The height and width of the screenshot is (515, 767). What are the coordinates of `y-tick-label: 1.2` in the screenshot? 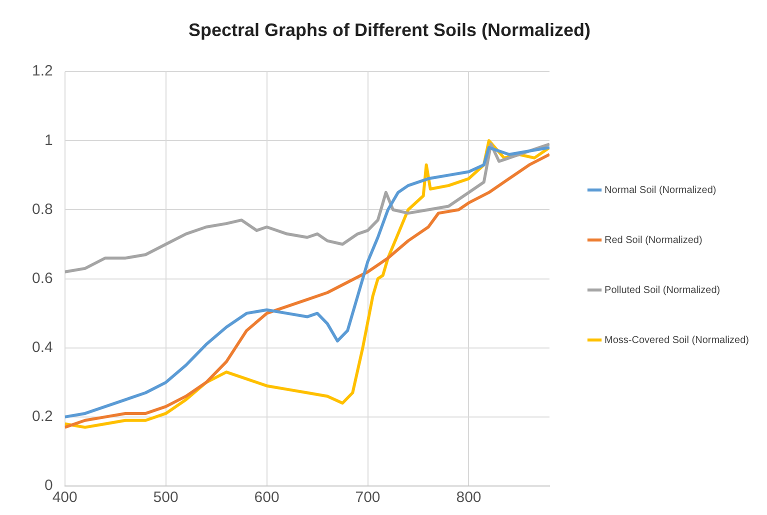 It's located at (42, 71).